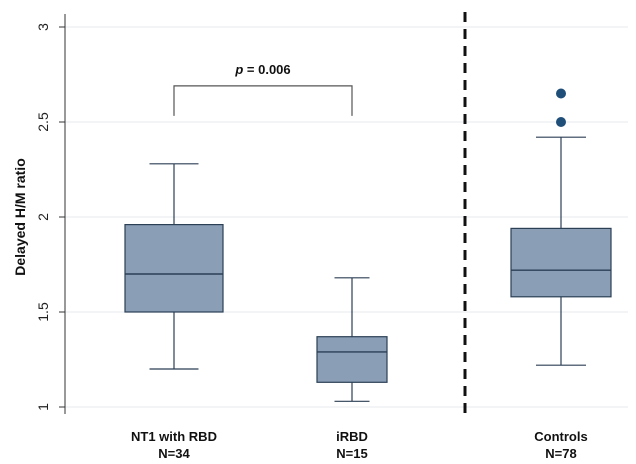 The width and height of the screenshot is (636, 464). I want to click on x-category-label: NT1 with RBD, so click(174, 436).